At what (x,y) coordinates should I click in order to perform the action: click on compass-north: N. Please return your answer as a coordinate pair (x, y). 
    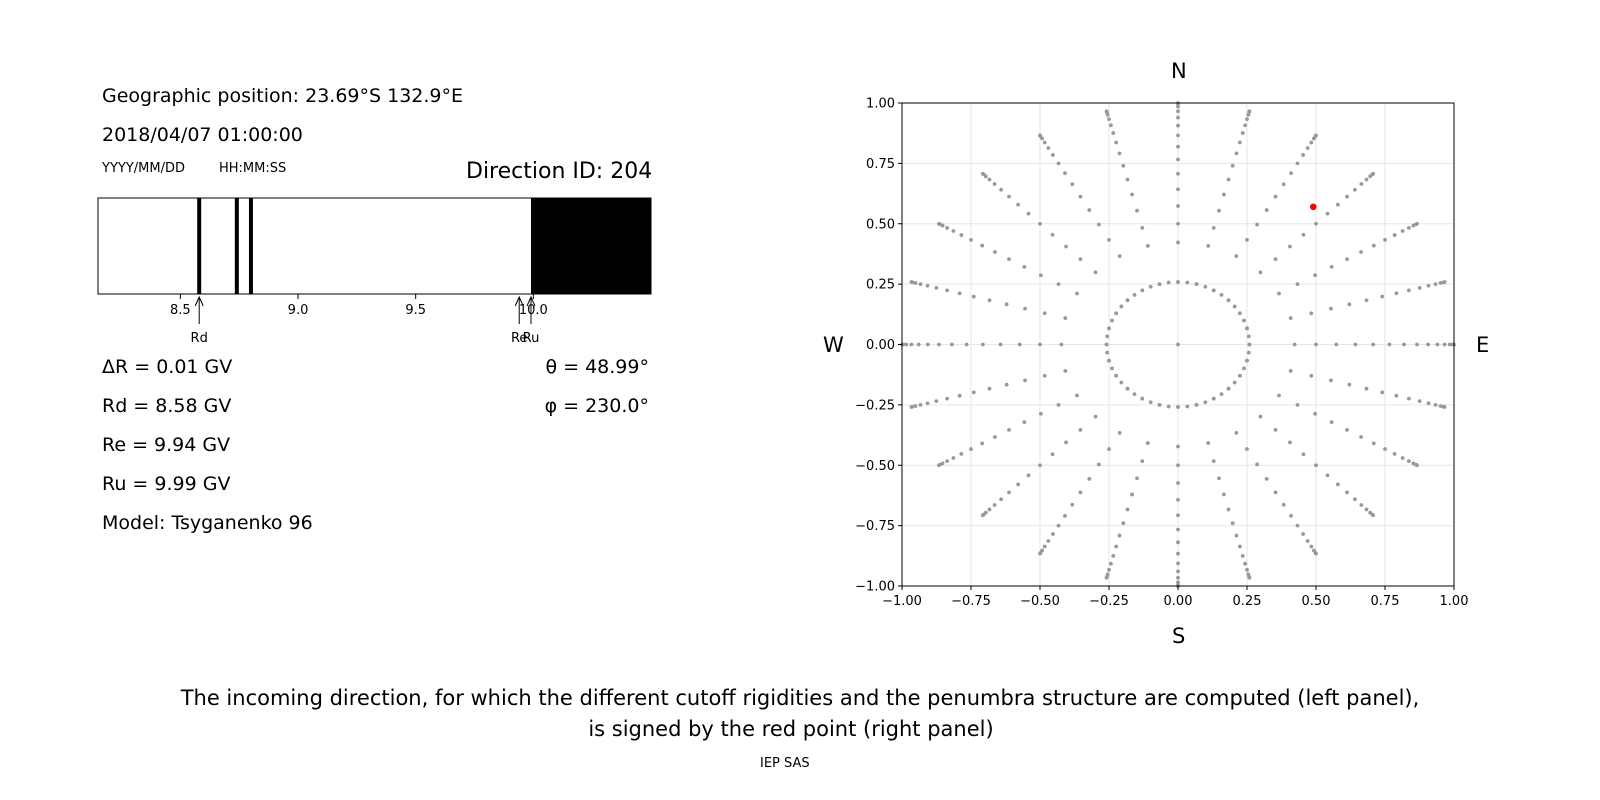
    Looking at the image, I should click on (1179, 71).